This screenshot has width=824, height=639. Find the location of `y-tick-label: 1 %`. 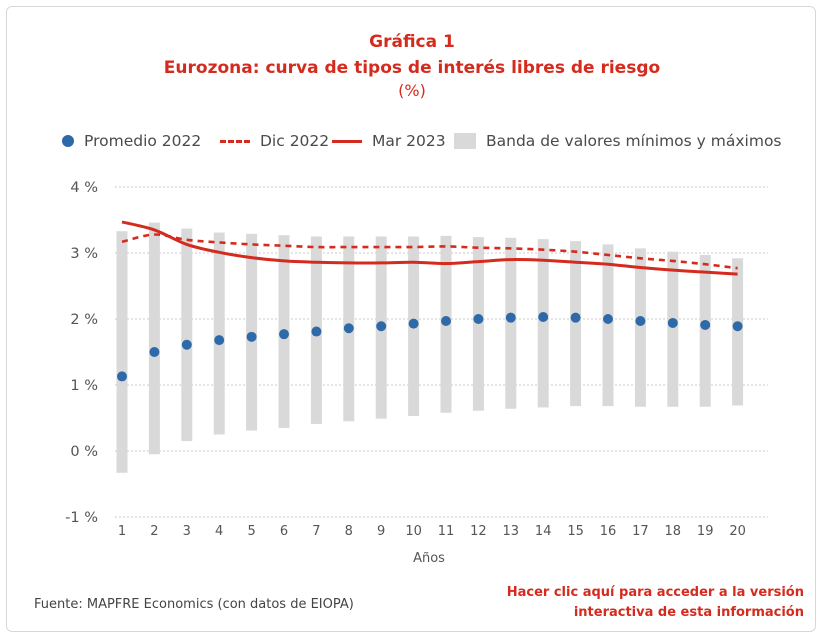

y-tick-label: 1 % is located at coordinates (84, 386).